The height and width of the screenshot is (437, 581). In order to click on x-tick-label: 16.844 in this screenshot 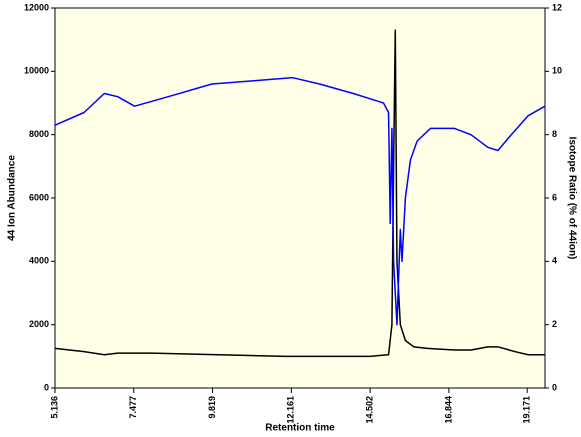, I will do `click(448, 410)`.